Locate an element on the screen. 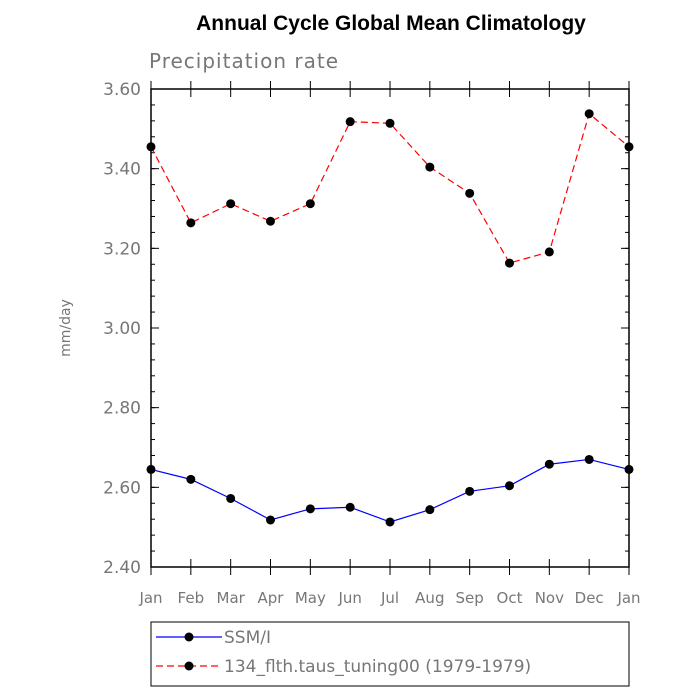 This screenshot has height=700, width=700. x-tick-label: Jun is located at coordinates (349, 598).